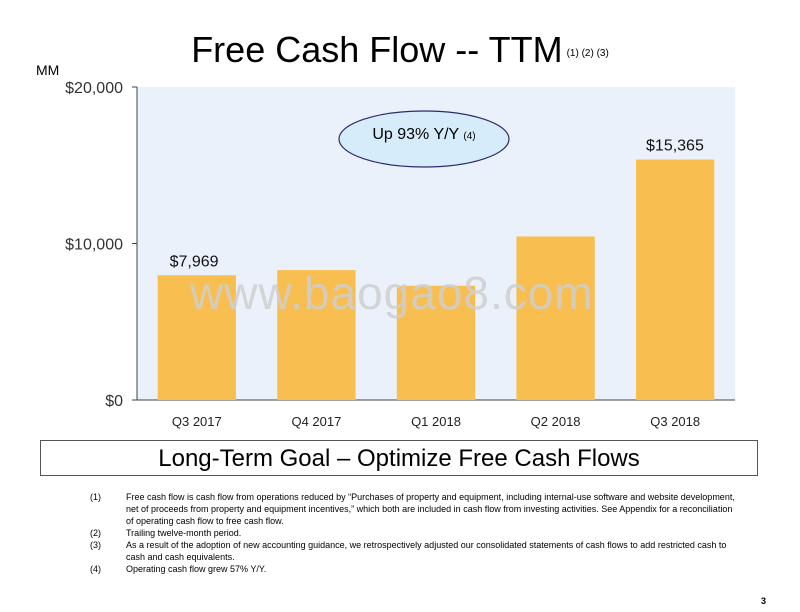 The image size is (800, 612). What do you see at coordinates (555, 318) in the screenshot?
I see `bar-q2-2018` at bounding box center [555, 318].